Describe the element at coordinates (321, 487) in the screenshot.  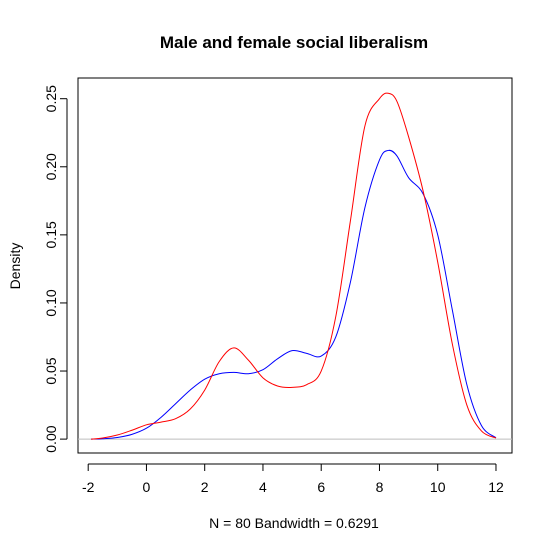
I see `x-tick-label: 6` at that location.